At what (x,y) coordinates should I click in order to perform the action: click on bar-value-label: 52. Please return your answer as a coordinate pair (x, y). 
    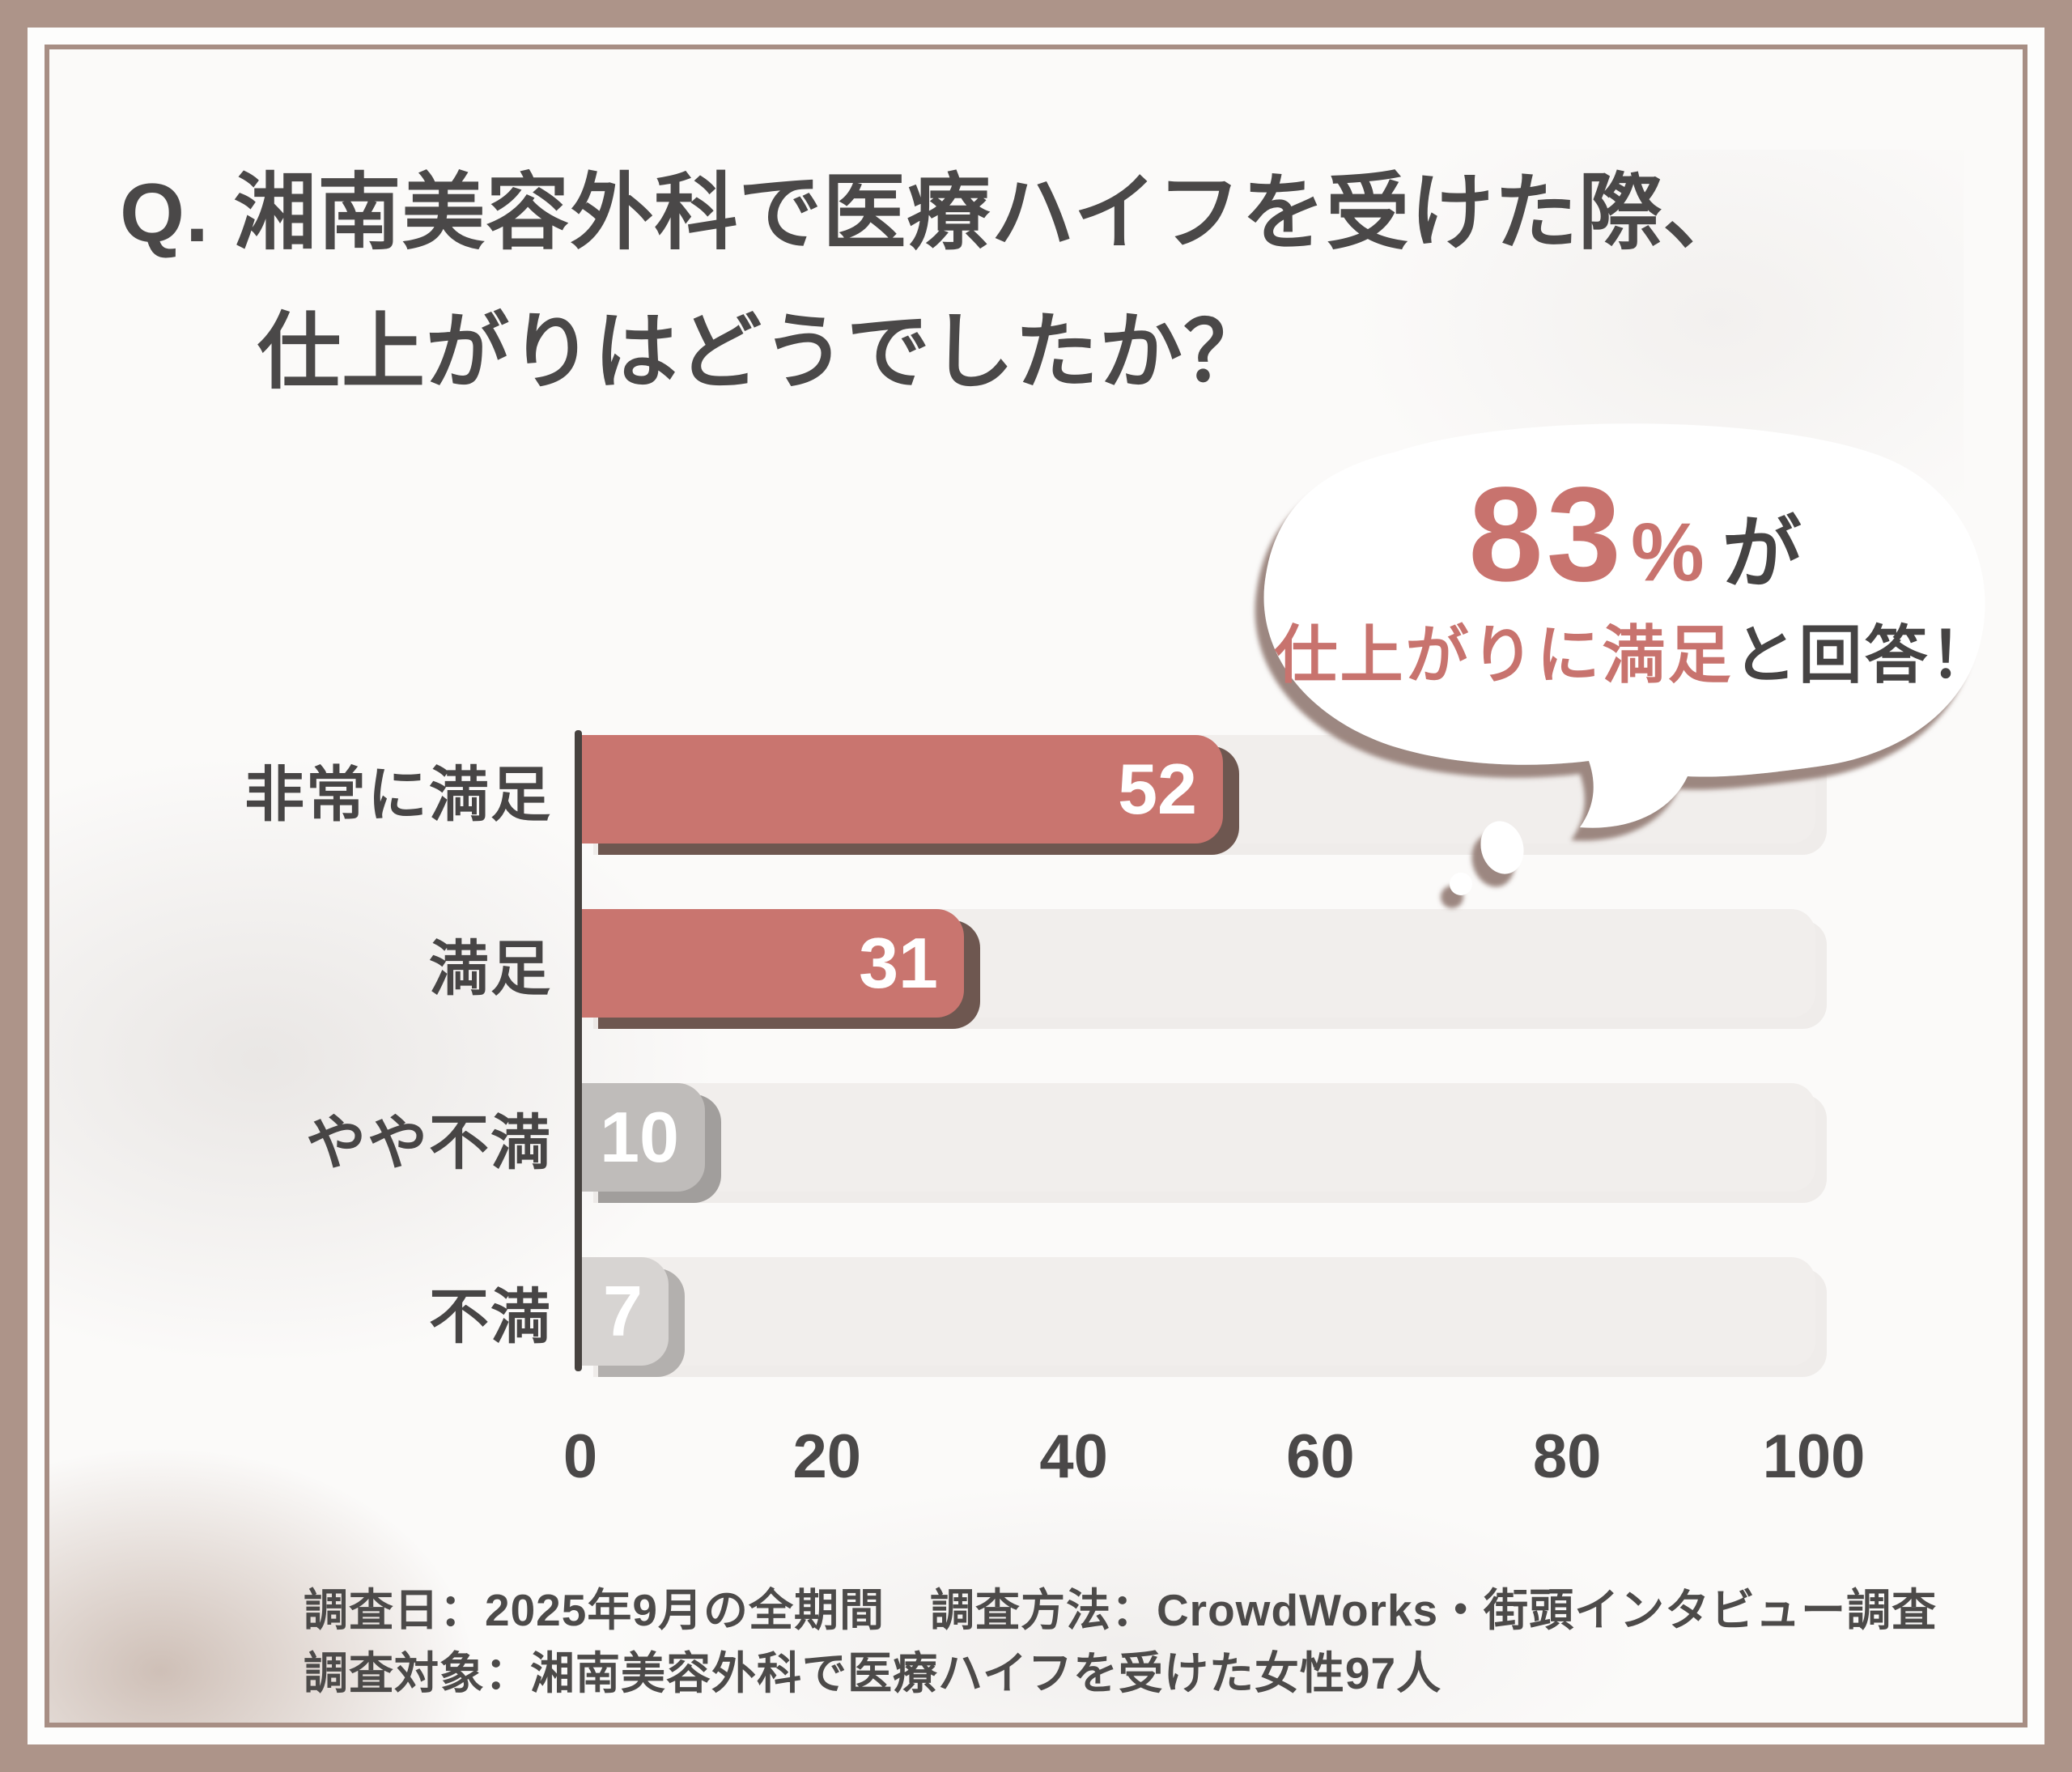
    Looking at the image, I should click on (1157, 789).